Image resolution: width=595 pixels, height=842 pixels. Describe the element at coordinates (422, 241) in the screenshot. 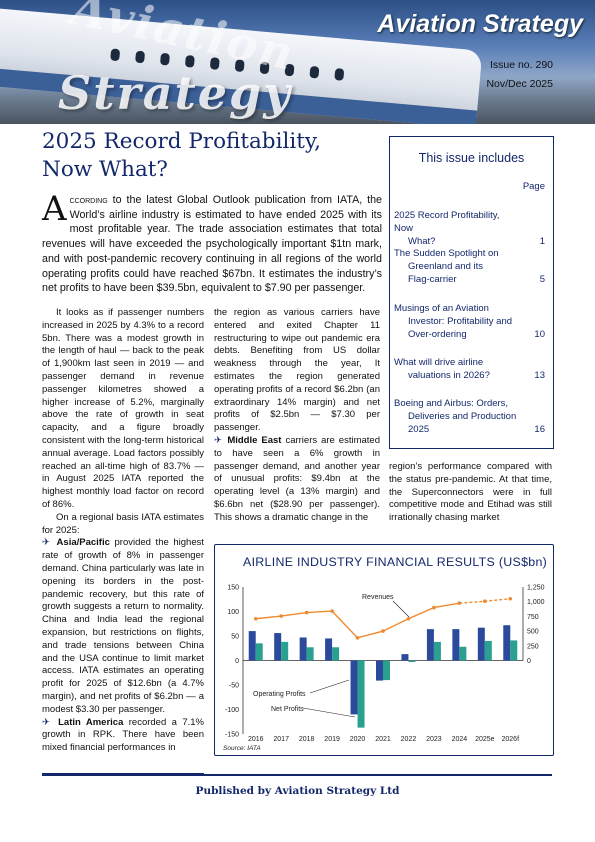

I see `toc-line: What?` at that location.